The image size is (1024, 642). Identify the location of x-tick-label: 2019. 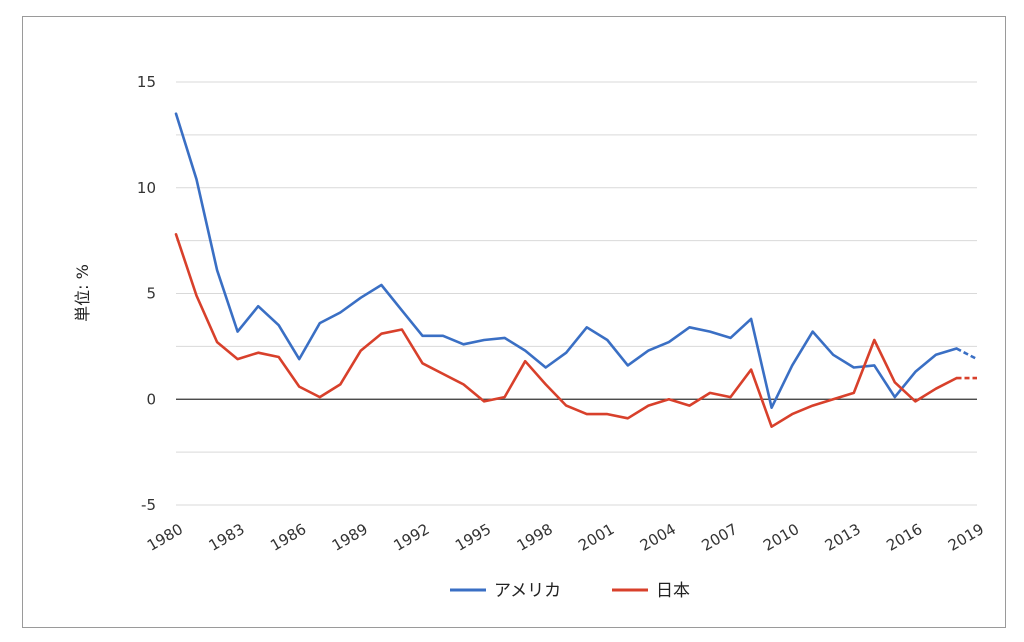
(966, 537).